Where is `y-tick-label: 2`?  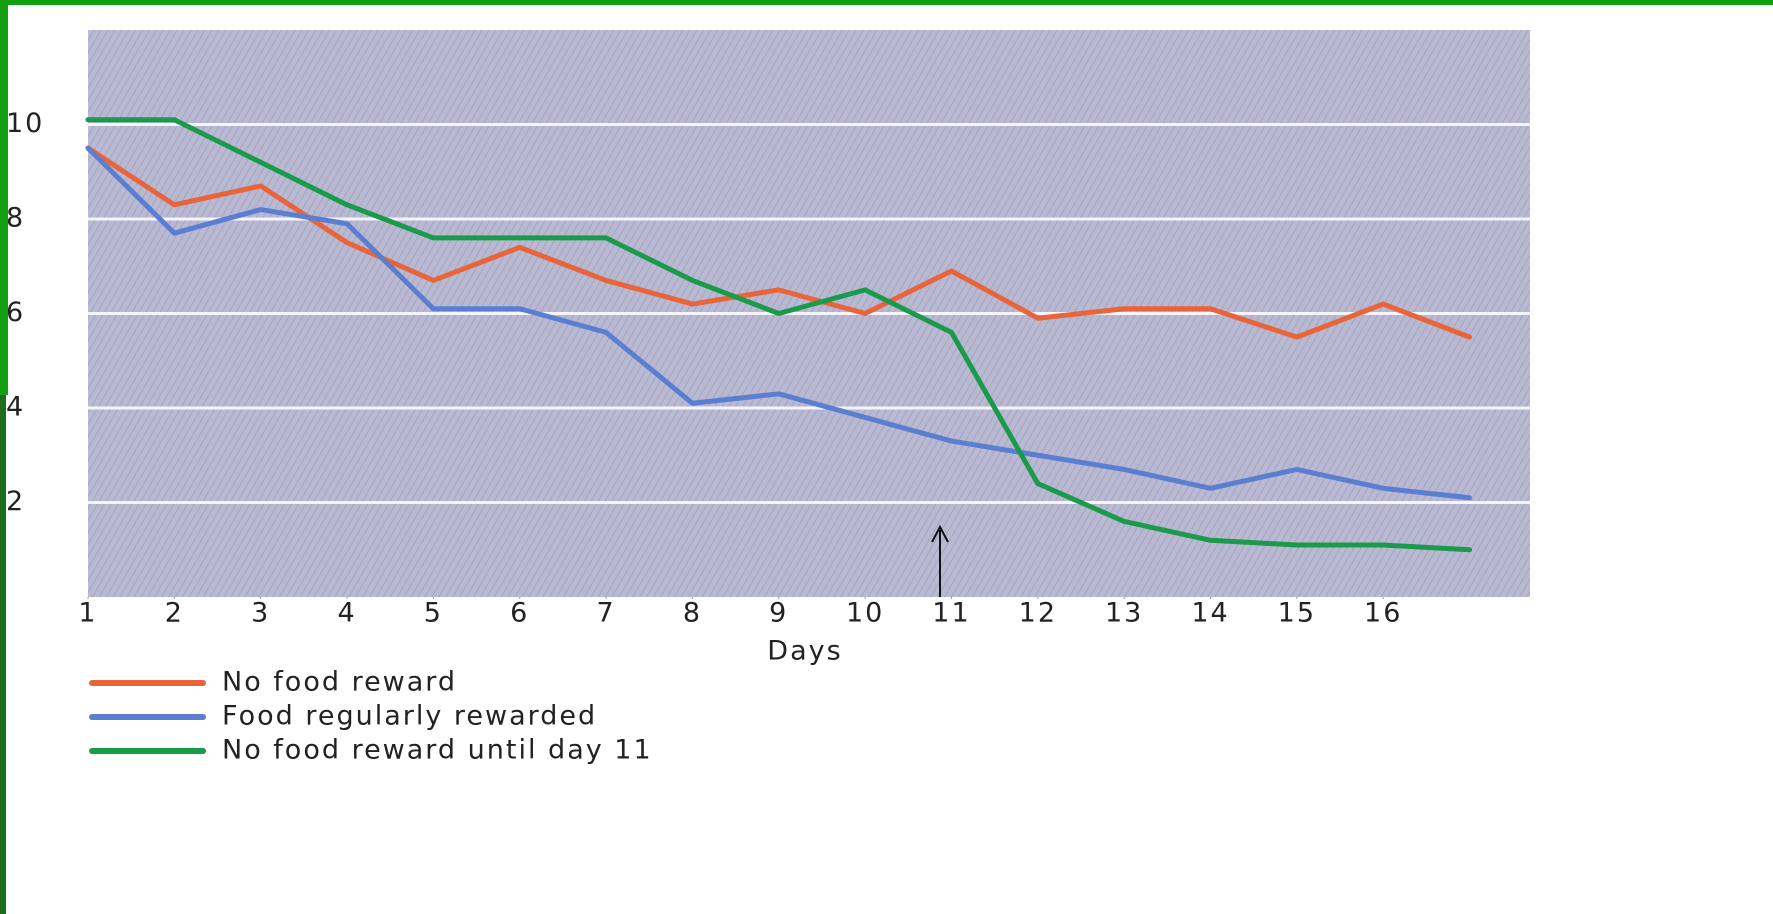 y-tick-label: 2 is located at coordinates (15, 501).